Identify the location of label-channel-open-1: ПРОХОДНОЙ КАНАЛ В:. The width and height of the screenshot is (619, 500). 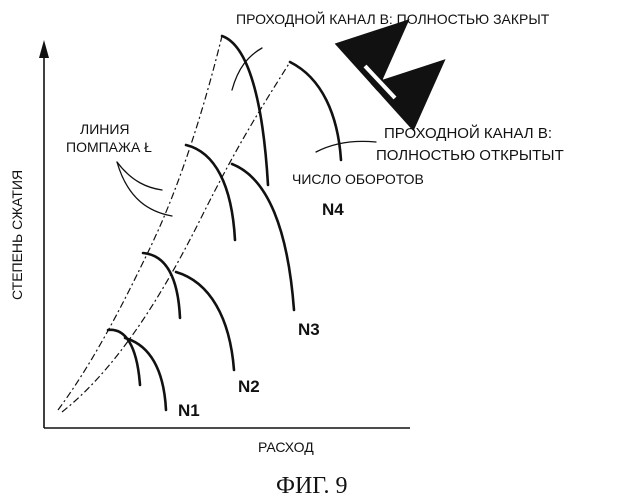
(468, 133).